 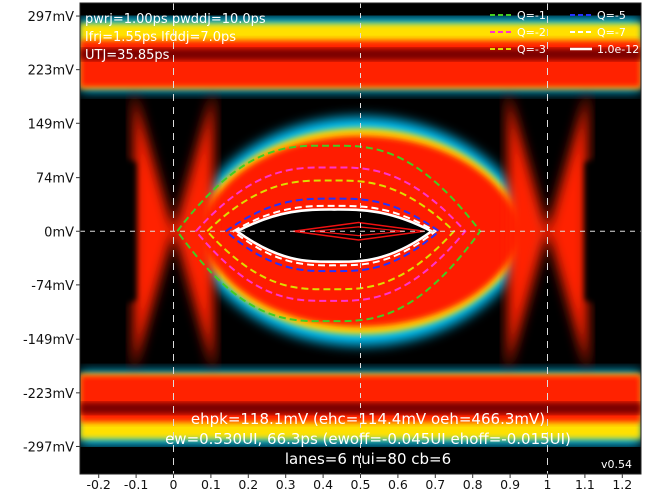 I want to click on legend-label: Q=-2, so click(x=531, y=32).